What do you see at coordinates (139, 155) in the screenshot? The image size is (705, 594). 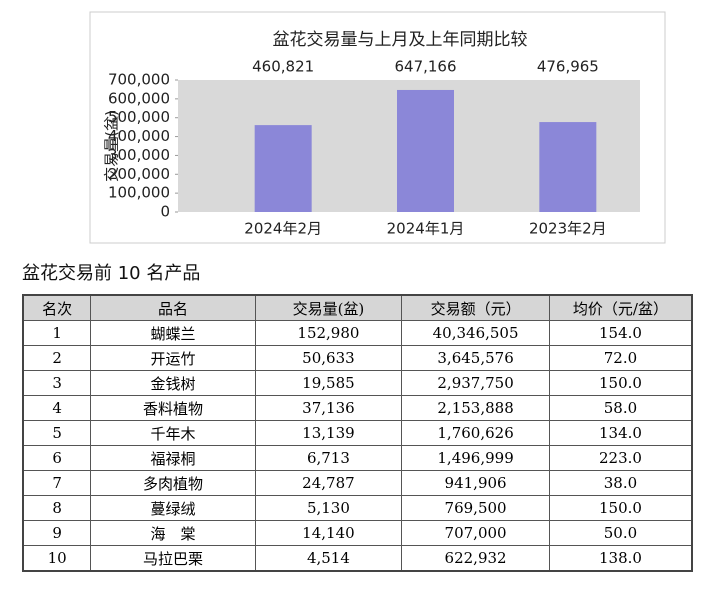 I see `y-tick-label: 300,000` at bounding box center [139, 155].